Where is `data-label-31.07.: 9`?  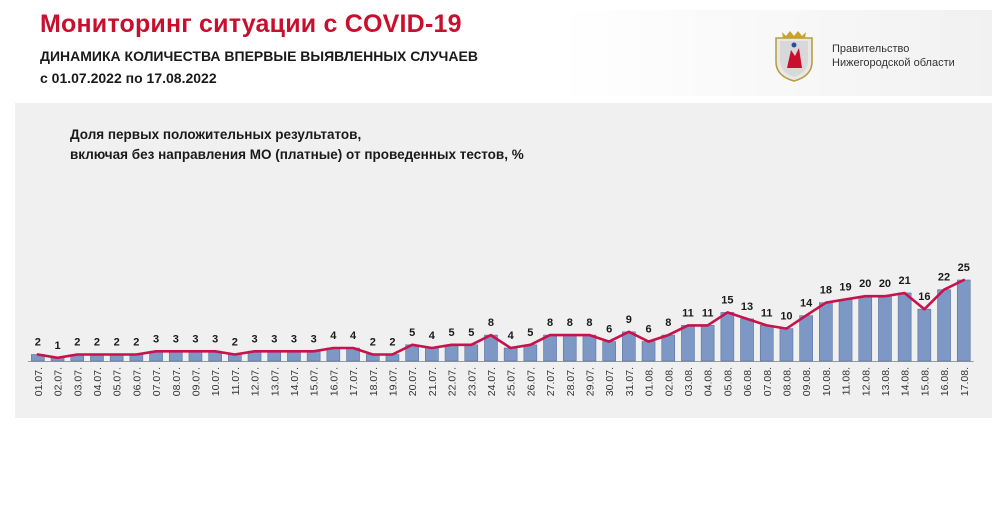
data-label-31.07.: 9 is located at coordinates (629, 320).